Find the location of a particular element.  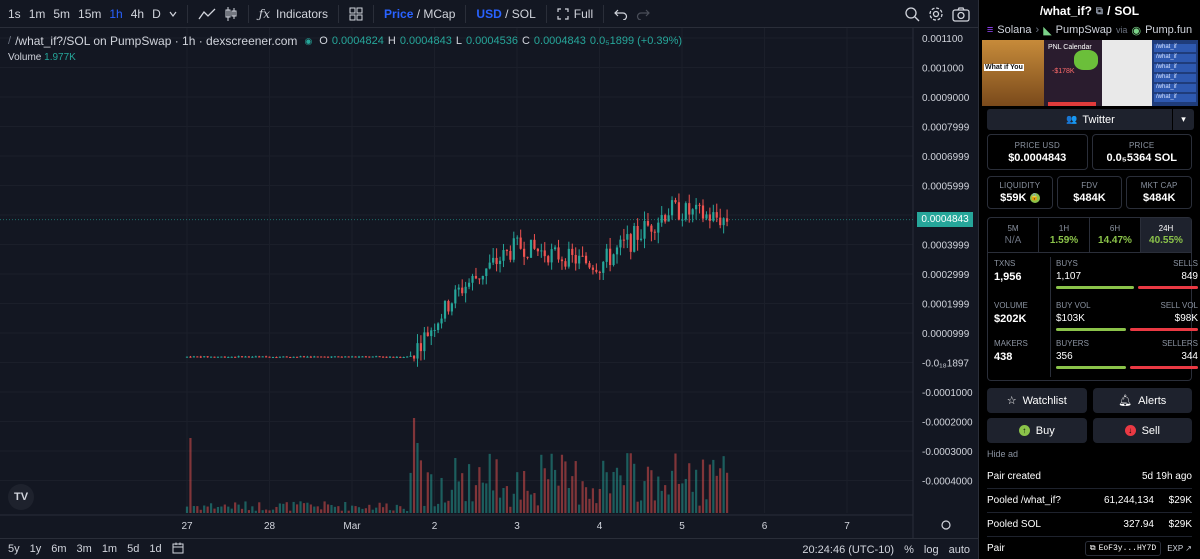

interval-1s: 1s is located at coordinates (14, 13).